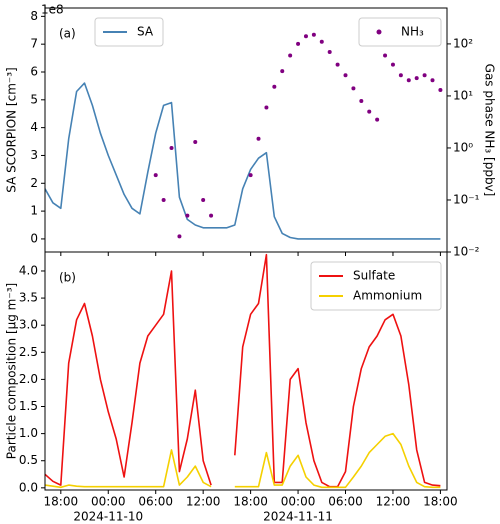  What do you see at coordinates (12, 371) in the screenshot?
I see `y-axis-label: Particle composition [μg m⁻³]` at bounding box center [12, 371].